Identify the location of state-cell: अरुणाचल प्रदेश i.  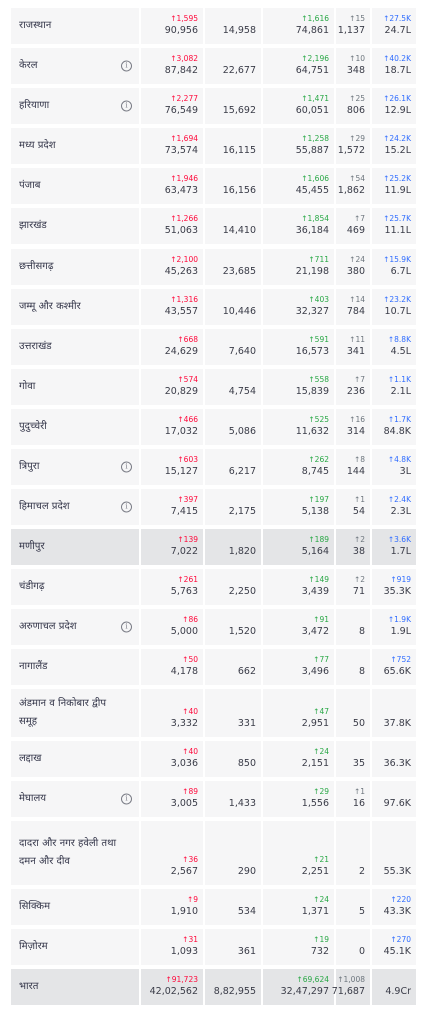
(75, 627).